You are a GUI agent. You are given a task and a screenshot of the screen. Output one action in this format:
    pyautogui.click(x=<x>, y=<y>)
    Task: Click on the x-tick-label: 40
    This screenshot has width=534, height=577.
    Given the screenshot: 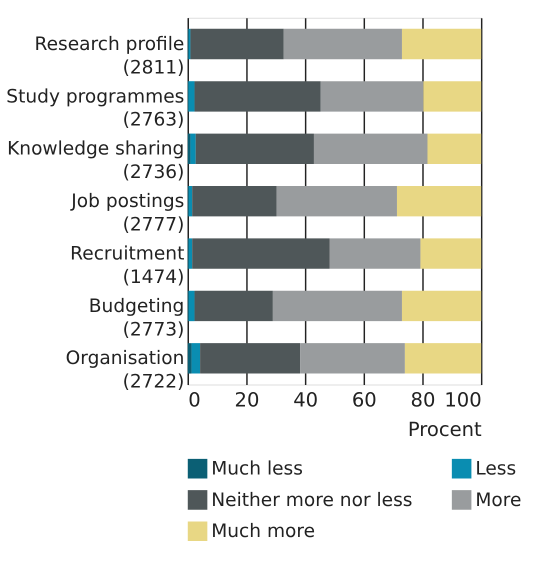 What is the action you would take?
    pyautogui.click(x=305, y=400)
    